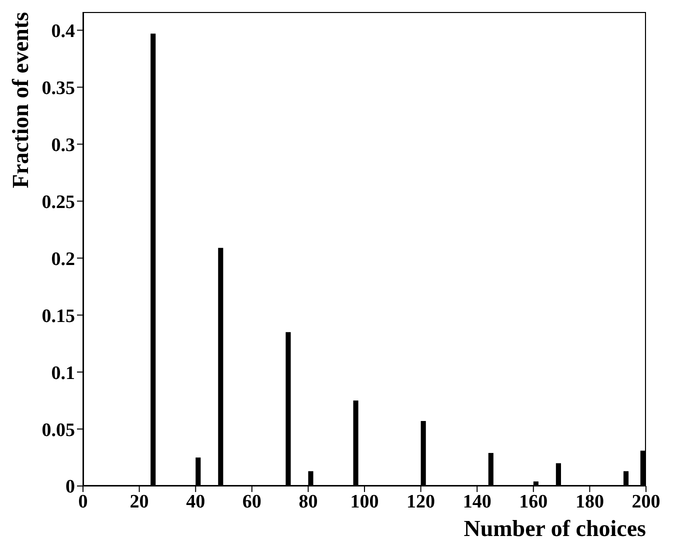  I want to click on x-tick-label: 60, so click(252, 501).